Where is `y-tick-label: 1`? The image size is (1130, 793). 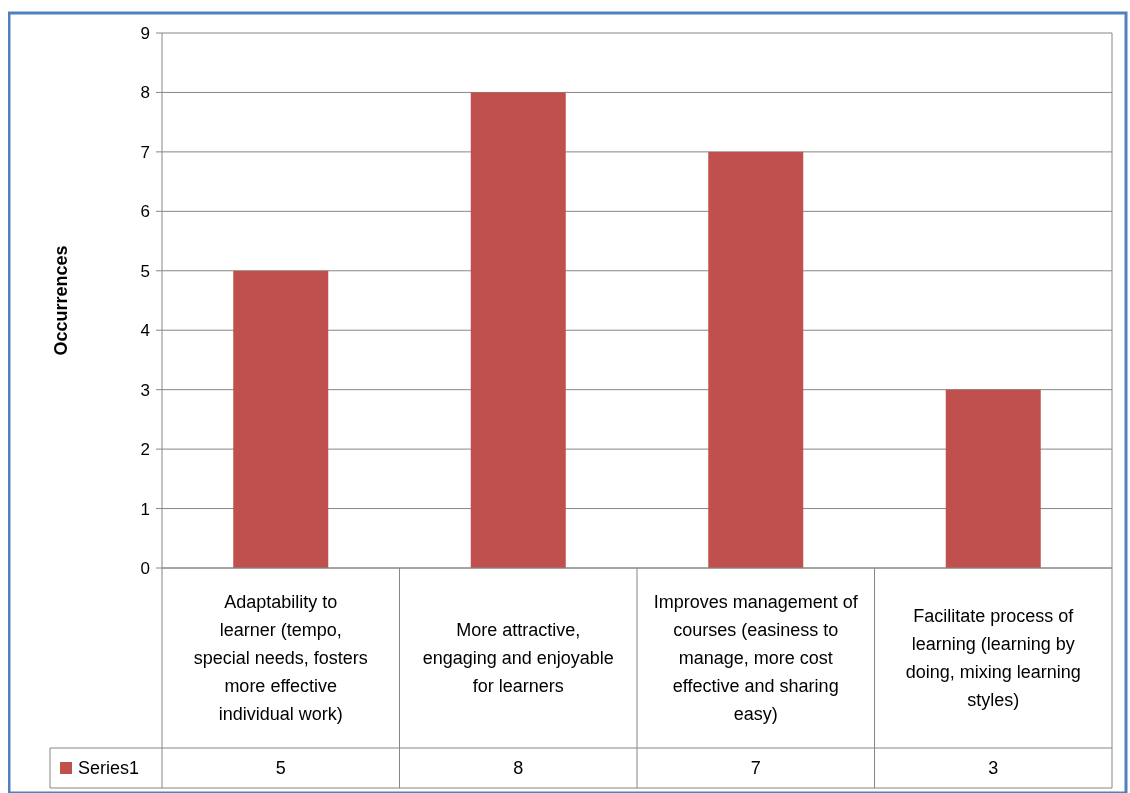
y-tick-label: 1 is located at coordinates (145, 509).